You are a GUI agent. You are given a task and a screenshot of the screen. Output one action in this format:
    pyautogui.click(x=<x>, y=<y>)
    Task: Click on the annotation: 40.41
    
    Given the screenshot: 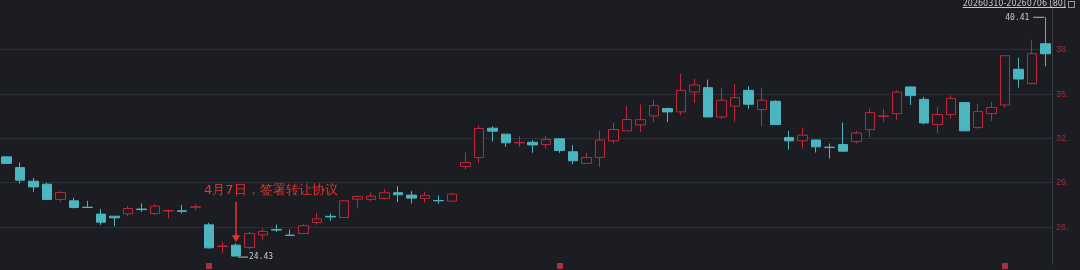 What is the action you would take?
    pyautogui.click(x=1017, y=17)
    